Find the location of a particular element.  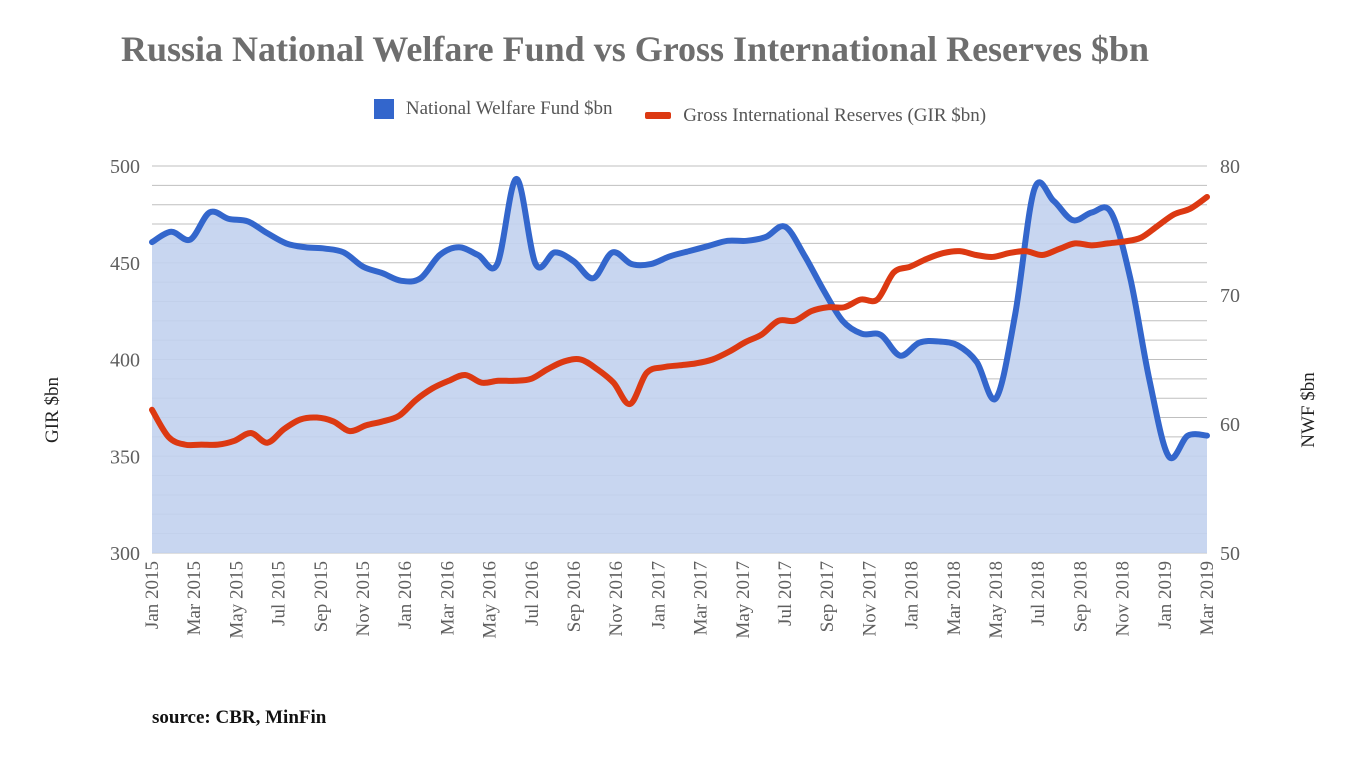

x-tick-label: Sep 2016 is located at coordinates (574, 596).